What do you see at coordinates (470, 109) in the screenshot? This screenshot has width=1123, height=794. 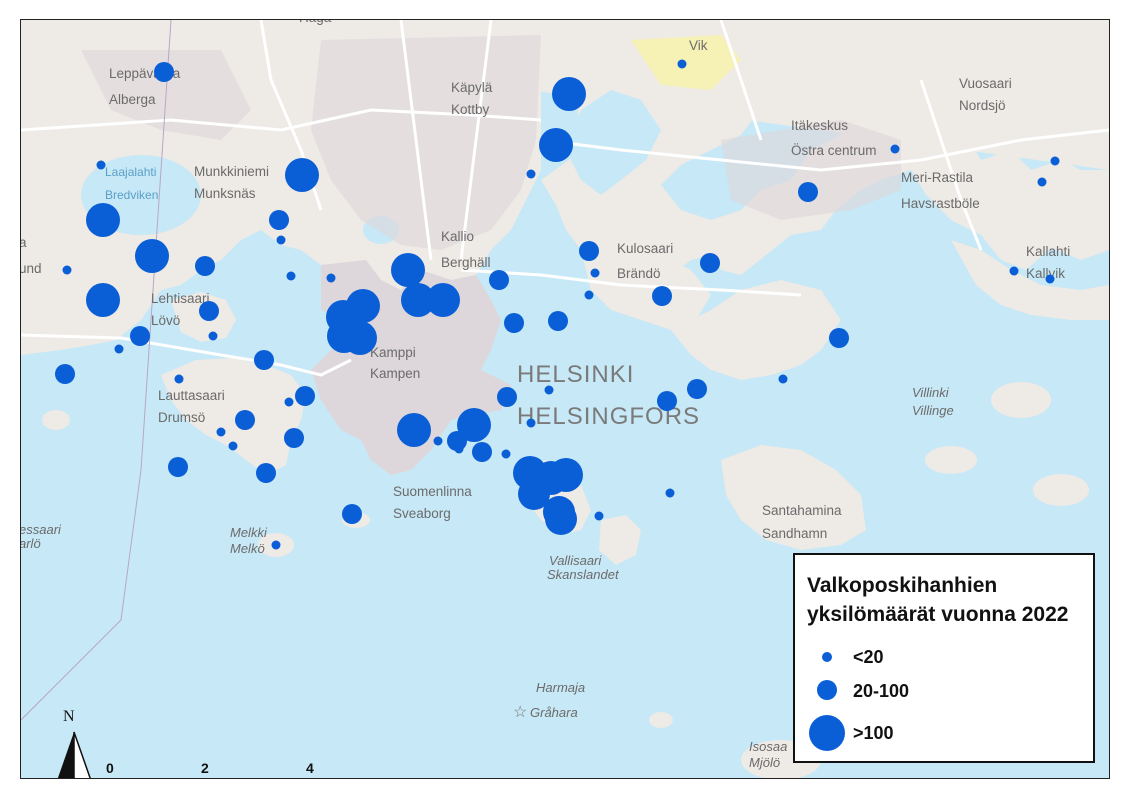 I see `place-label: Kottby` at bounding box center [470, 109].